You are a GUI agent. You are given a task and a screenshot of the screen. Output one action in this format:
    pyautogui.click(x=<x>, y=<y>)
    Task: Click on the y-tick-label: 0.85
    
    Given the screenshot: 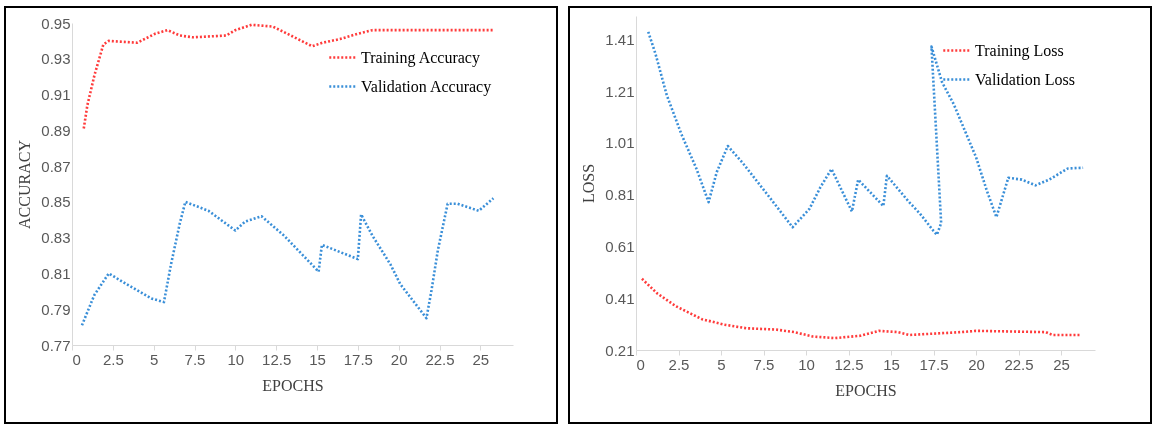 What is the action you would take?
    pyautogui.click(x=56, y=202)
    